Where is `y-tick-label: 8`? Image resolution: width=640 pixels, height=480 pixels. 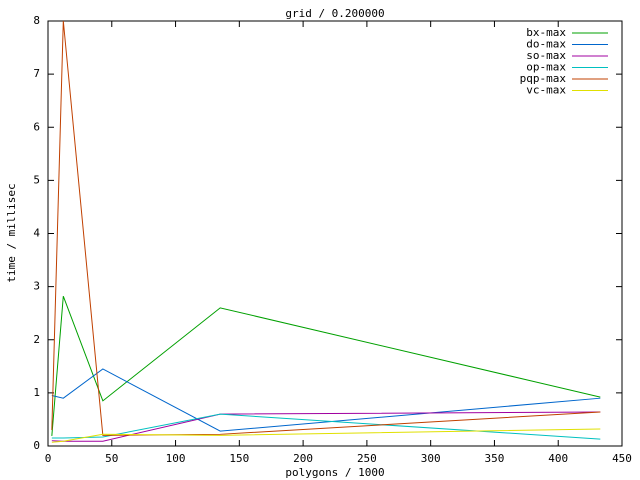 y-tick-label: 8 is located at coordinates (36, 20).